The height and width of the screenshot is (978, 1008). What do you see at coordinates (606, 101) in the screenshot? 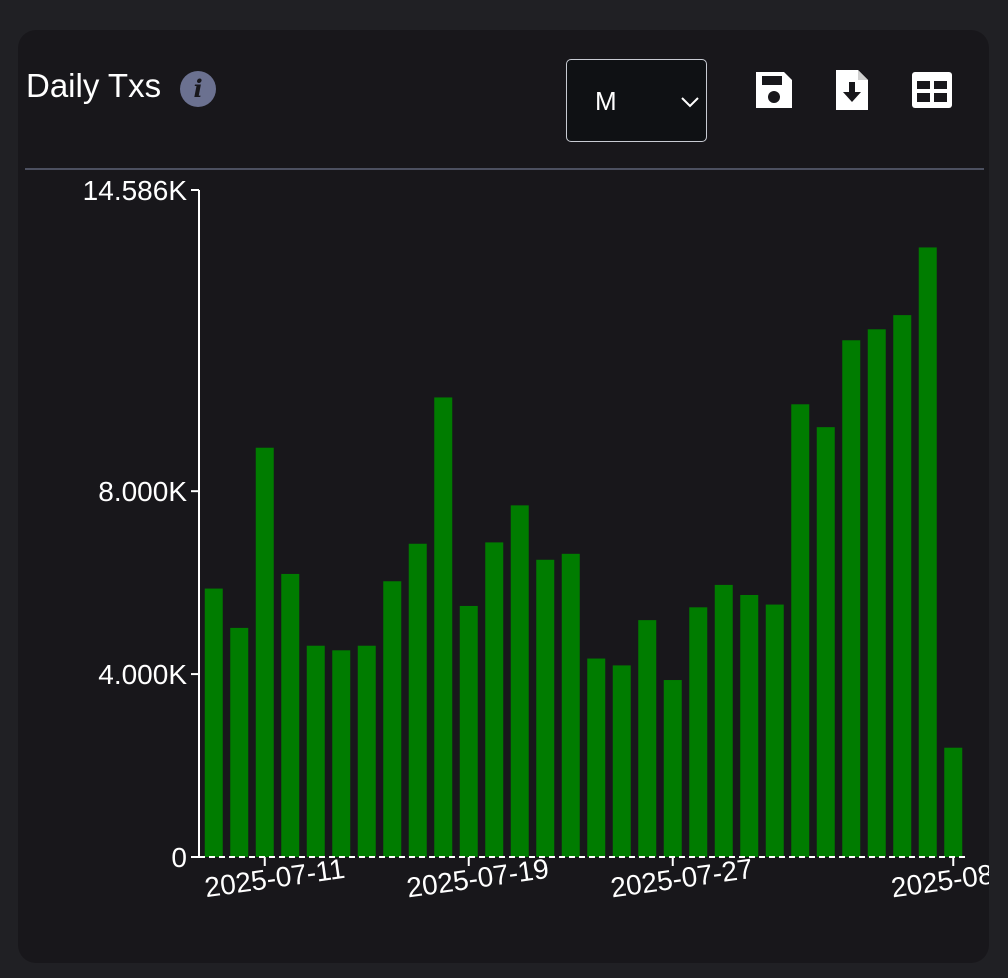
I see `interval-select-value: M` at bounding box center [606, 101].